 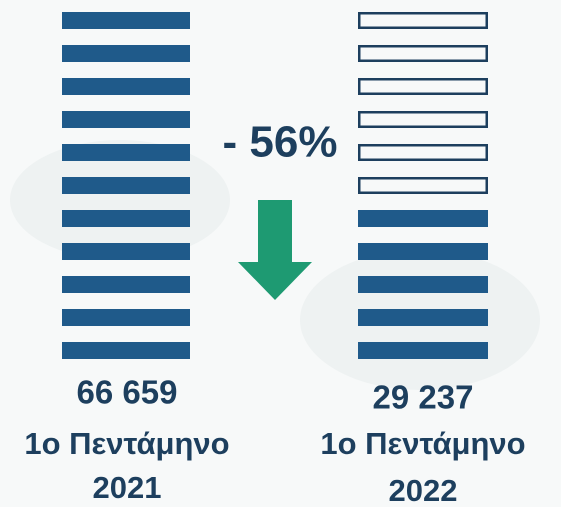 What do you see at coordinates (280, 142) in the screenshot?
I see `change-label: - 56%` at bounding box center [280, 142].